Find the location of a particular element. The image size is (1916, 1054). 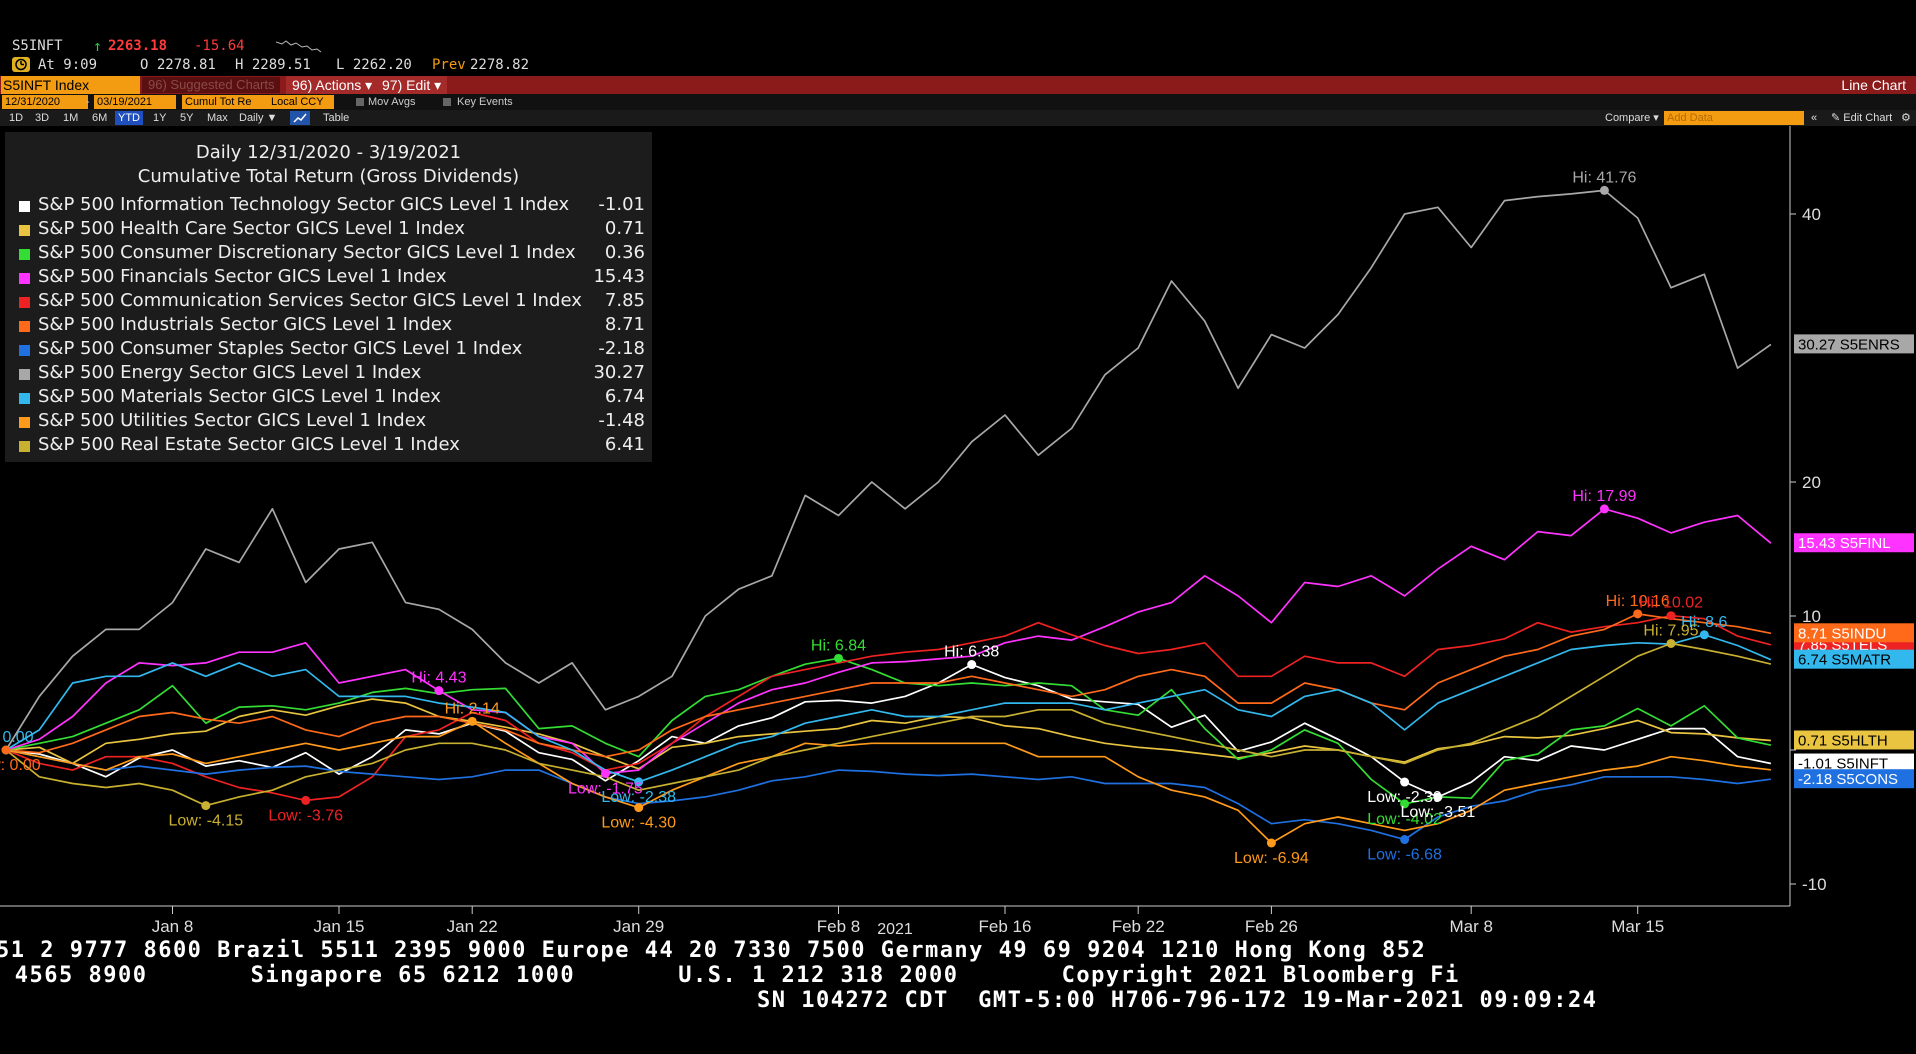

mov-avgs-checkbox is located at coordinates (360, 102).